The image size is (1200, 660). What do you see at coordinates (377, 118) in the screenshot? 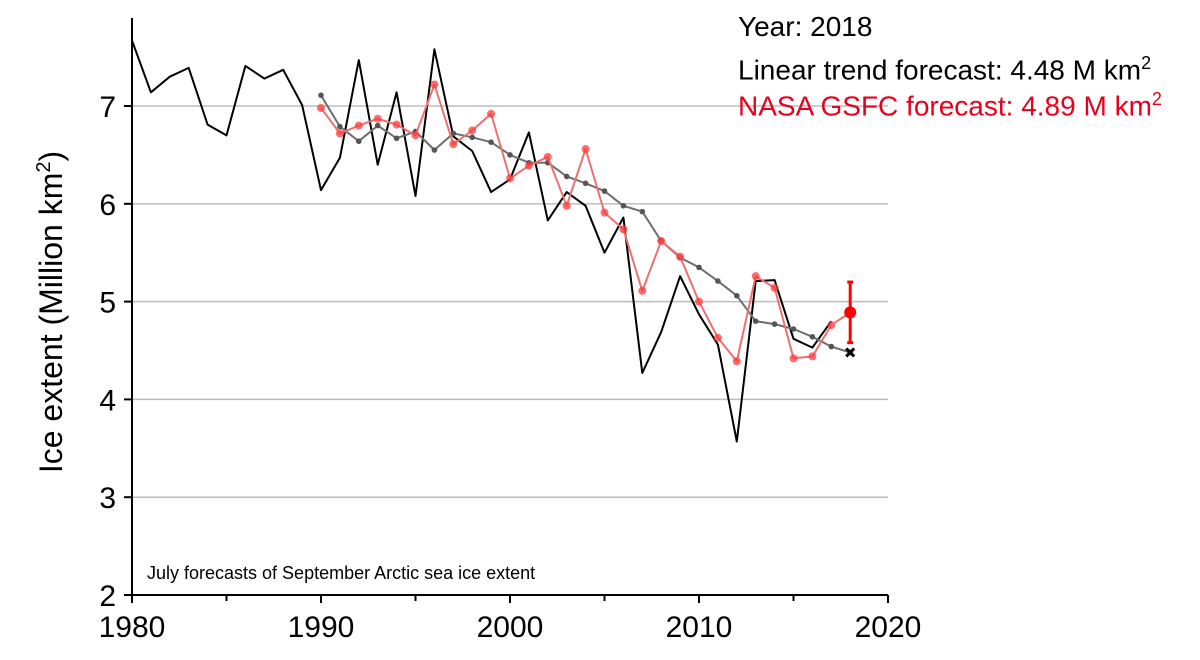
I see `point-nasa-1993` at bounding box center [377, 118].